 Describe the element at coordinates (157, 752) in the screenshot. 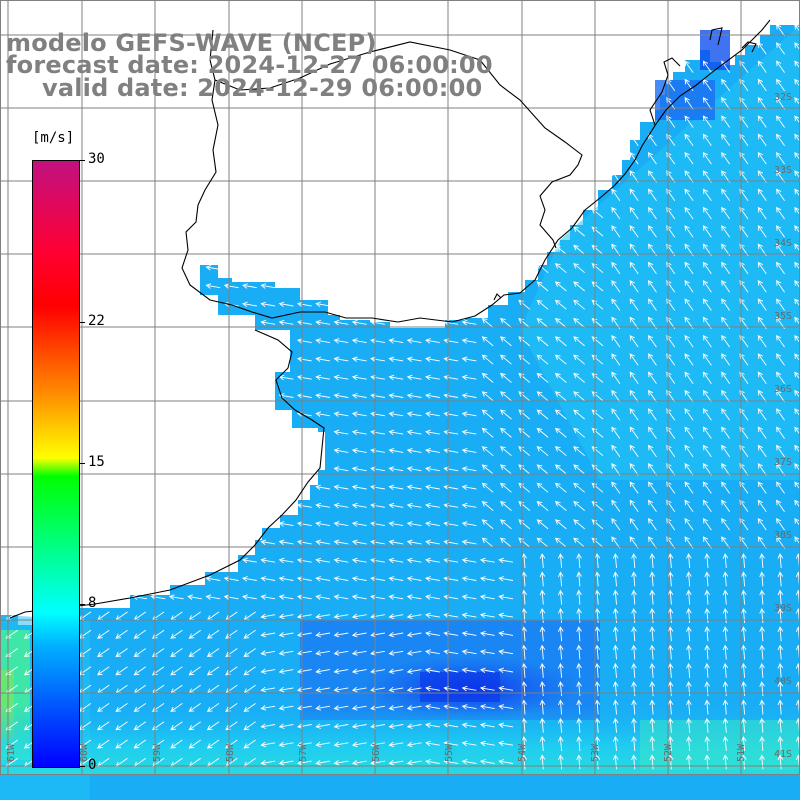

I see `longitude-label: 59W` at that location.